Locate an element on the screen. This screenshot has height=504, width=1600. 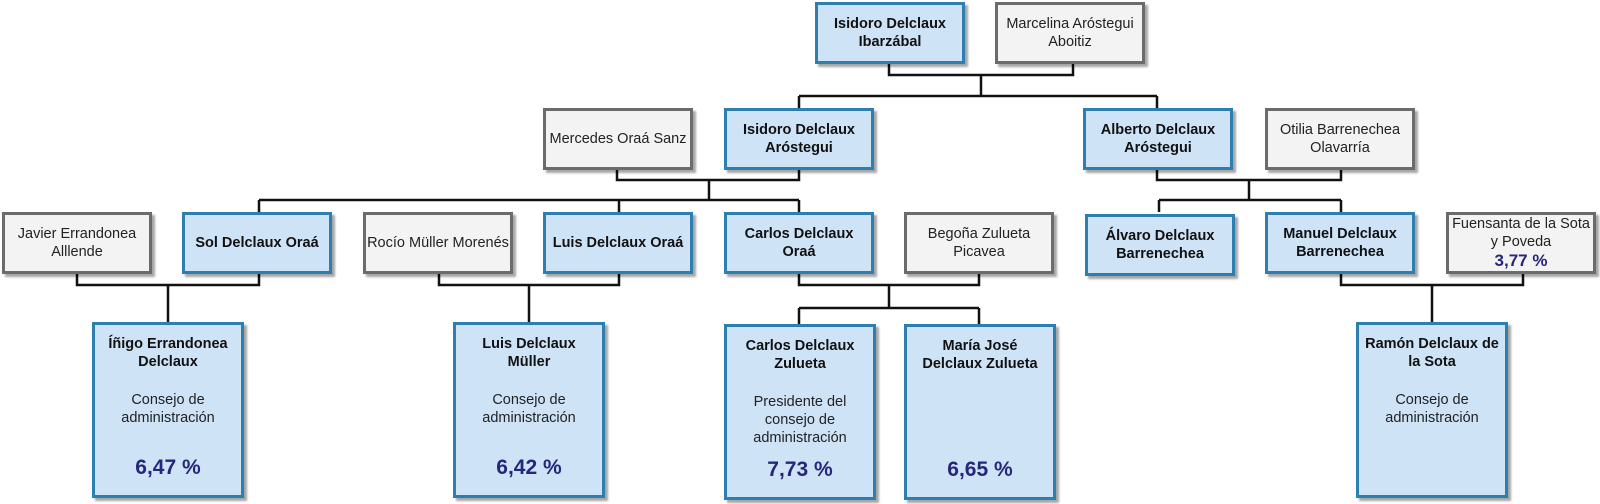
person-maria-jose-delclaux-zulueta: María José Delclaux Zulueta 6,65 % is located at coordinates (980, 412).